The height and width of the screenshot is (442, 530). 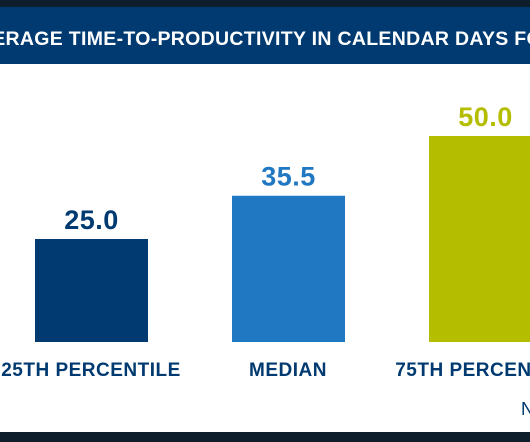 What do you see at coordinates (91, 220) in the screenshot?
I see `value-label-1: 25.0` at bounding box center [91, 220].